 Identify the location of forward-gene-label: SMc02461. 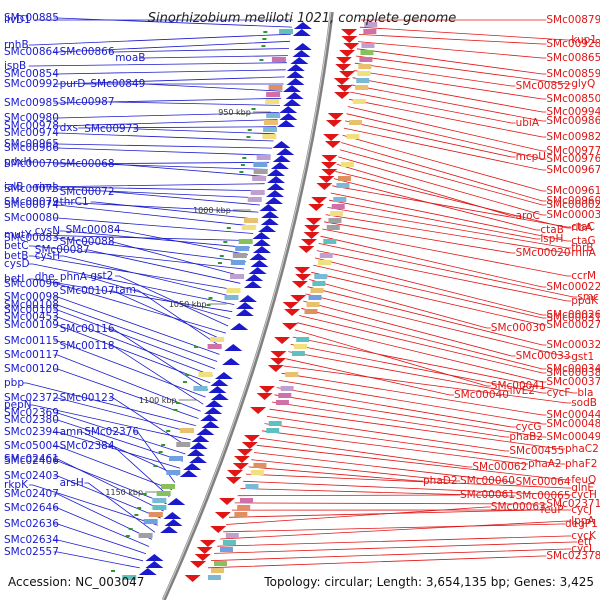
(31, 459).